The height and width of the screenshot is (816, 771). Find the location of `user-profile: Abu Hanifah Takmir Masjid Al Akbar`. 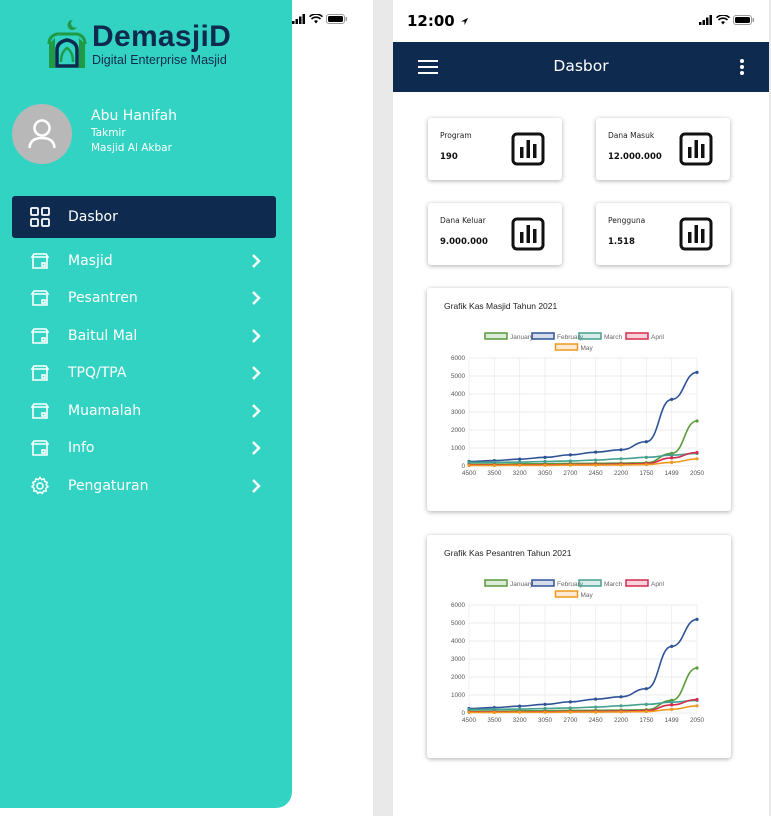

user-profile: Abu Hanifah Takmir Masjid Al Akbar is located at coordinates (94, 134).